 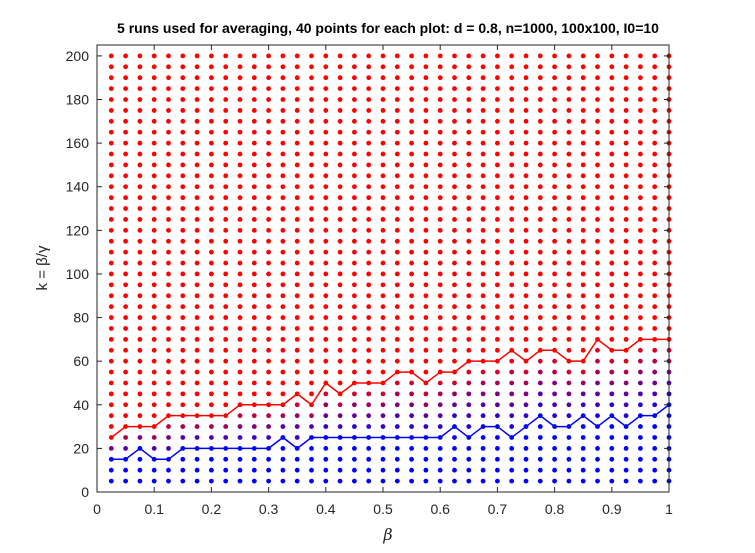 What do you see at coordinates (78, 230) in the screenshot?
I see `y-tick-label: 120` at bounding box center [78, 230].